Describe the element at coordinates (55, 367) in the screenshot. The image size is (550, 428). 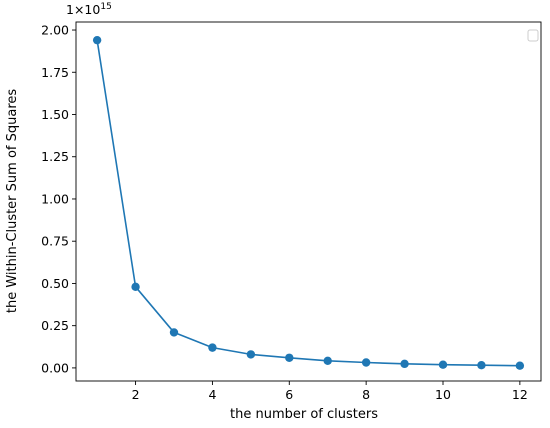
I see `y-tick-label: 0.00` at that location.